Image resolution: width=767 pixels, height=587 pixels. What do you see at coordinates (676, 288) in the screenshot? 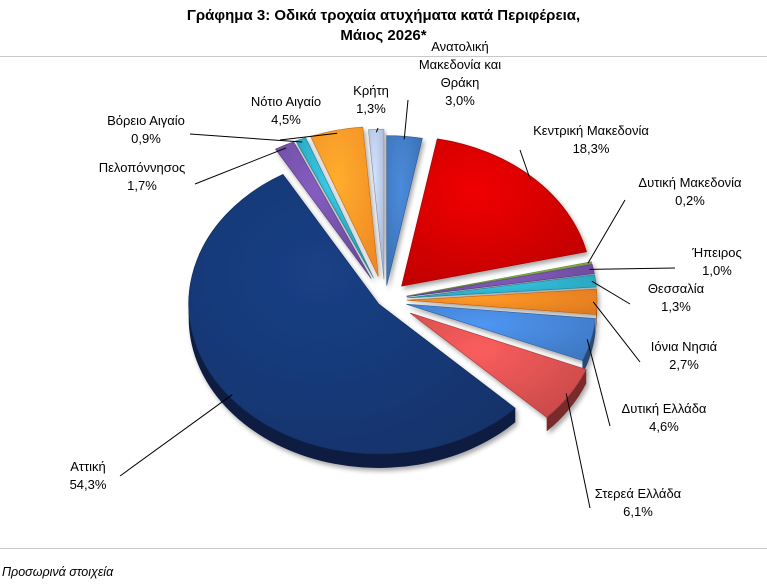
I see `slice-name-label-4: Θεσσαλία` at bounding box center [676, 288].